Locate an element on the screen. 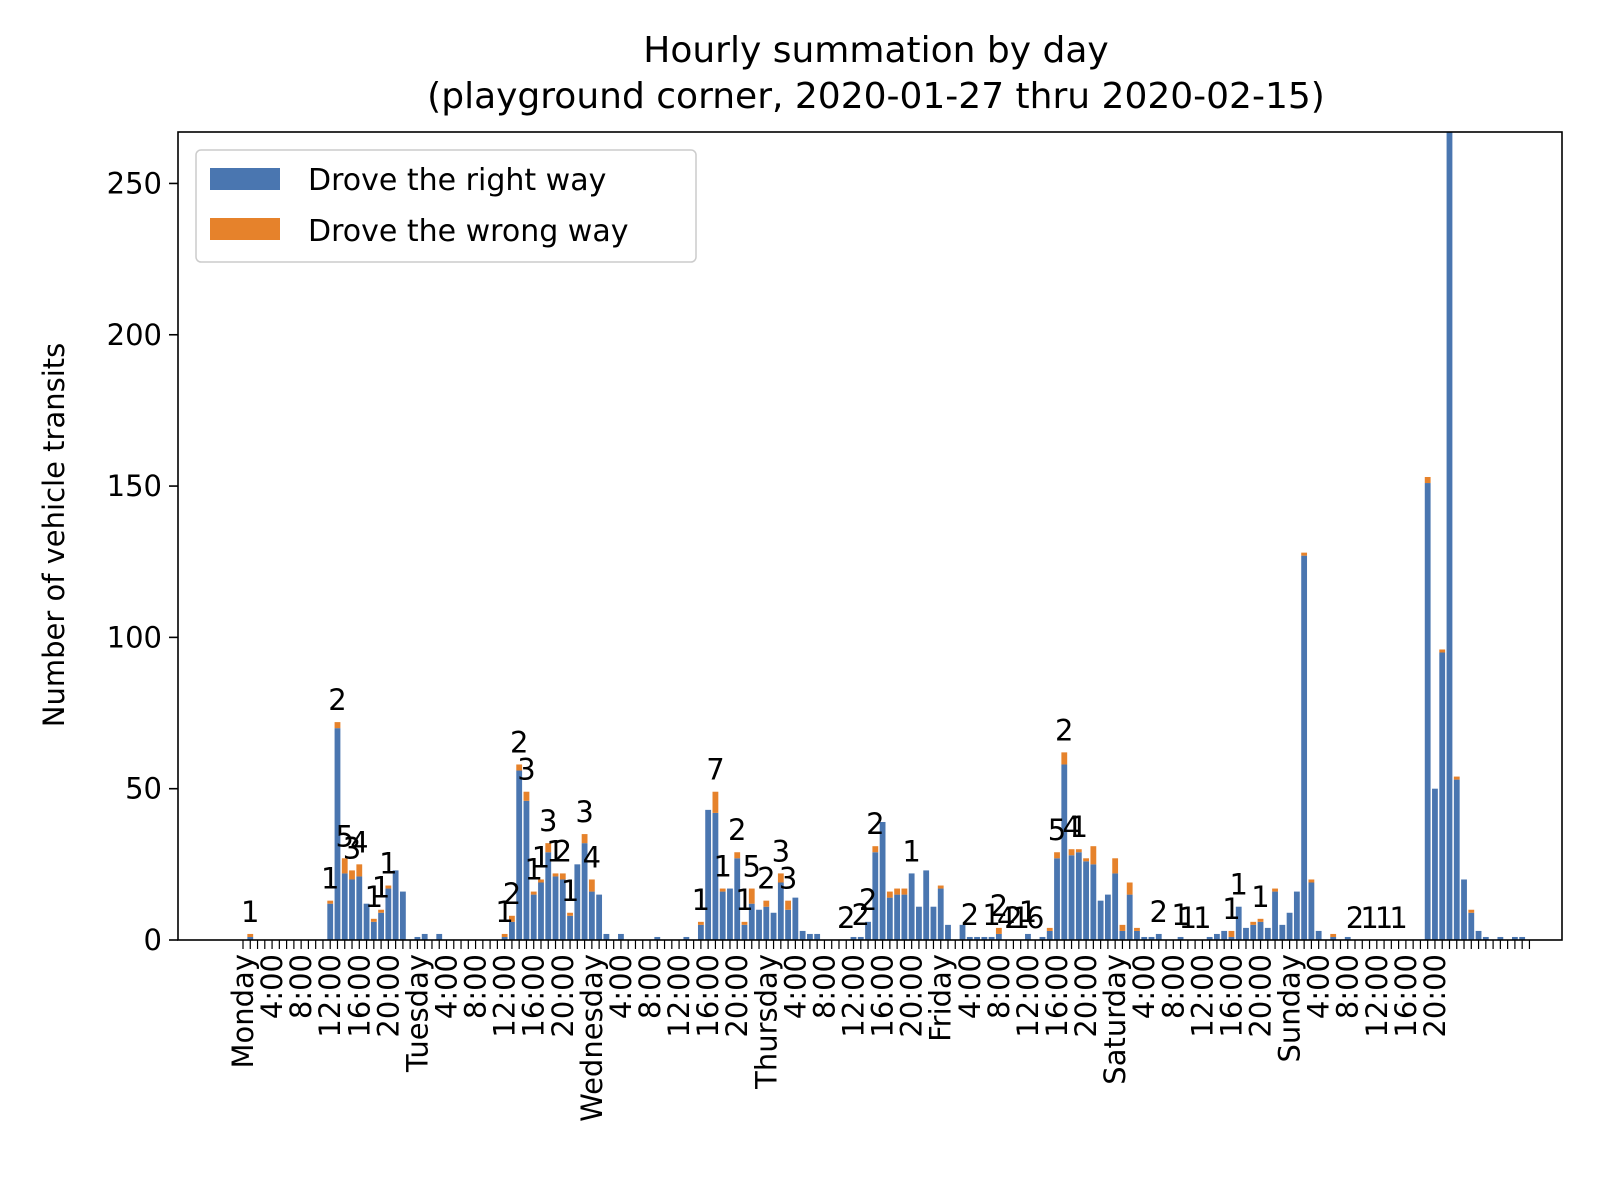 The image size is (1600, 1200). bar-annotation: 4 is located at coordinates (1006, 918).